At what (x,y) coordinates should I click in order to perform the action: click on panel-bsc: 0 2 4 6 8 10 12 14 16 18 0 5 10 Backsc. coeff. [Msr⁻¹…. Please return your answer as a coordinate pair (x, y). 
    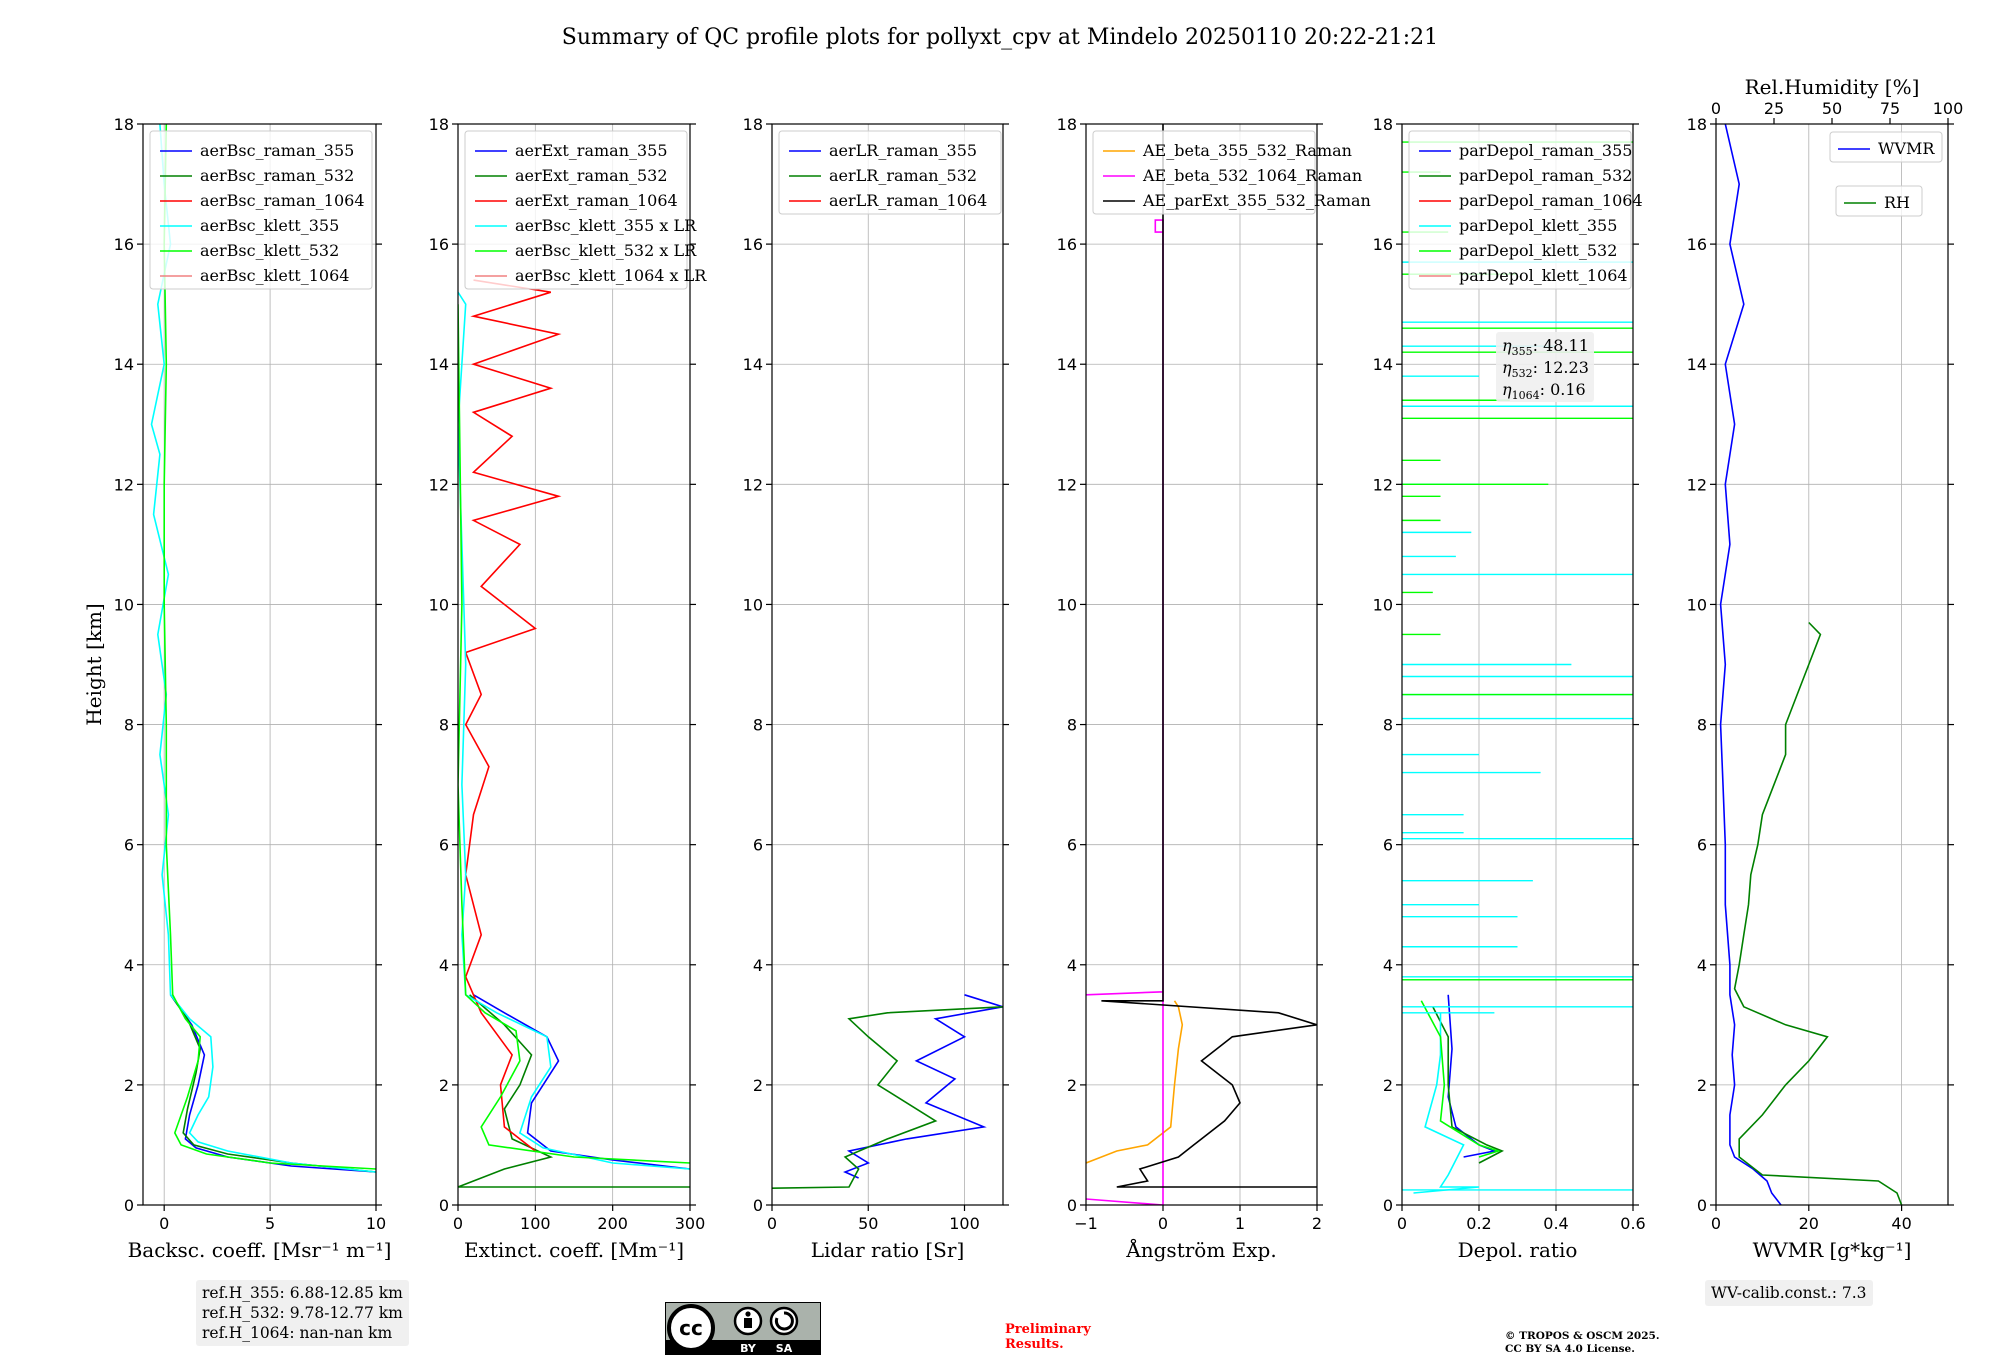
    Looking at the image, I should click on (236, 688).